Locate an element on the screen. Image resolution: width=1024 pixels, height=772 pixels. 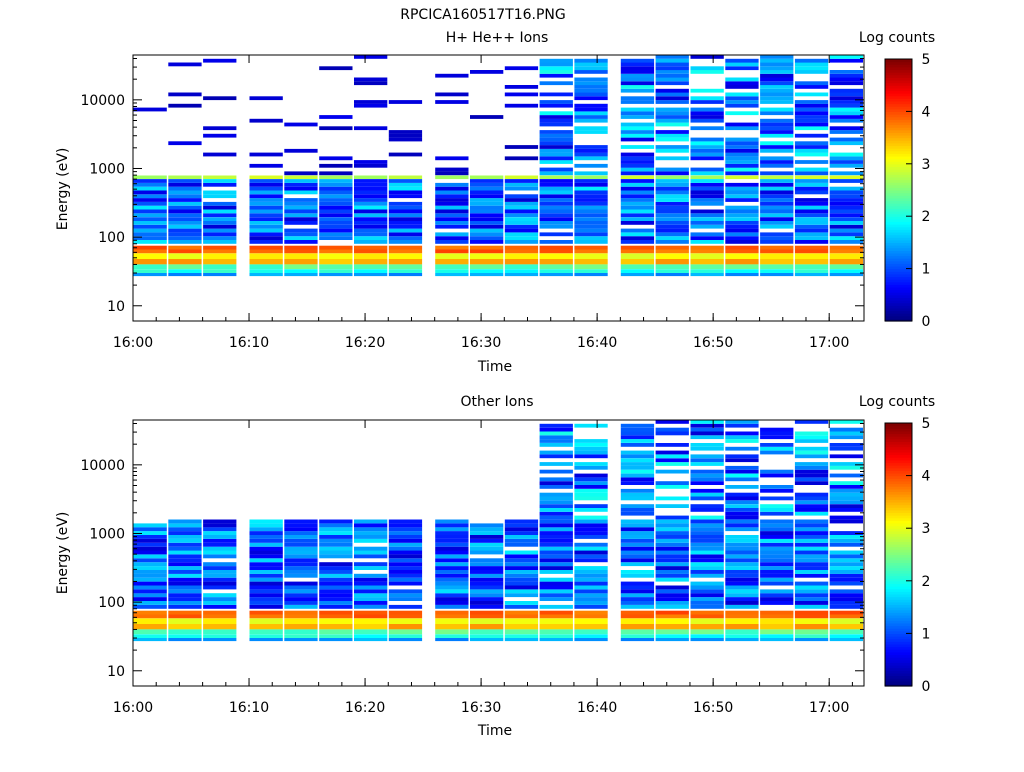
y-tick-label: 1000 is located at coordinates (107, 534).